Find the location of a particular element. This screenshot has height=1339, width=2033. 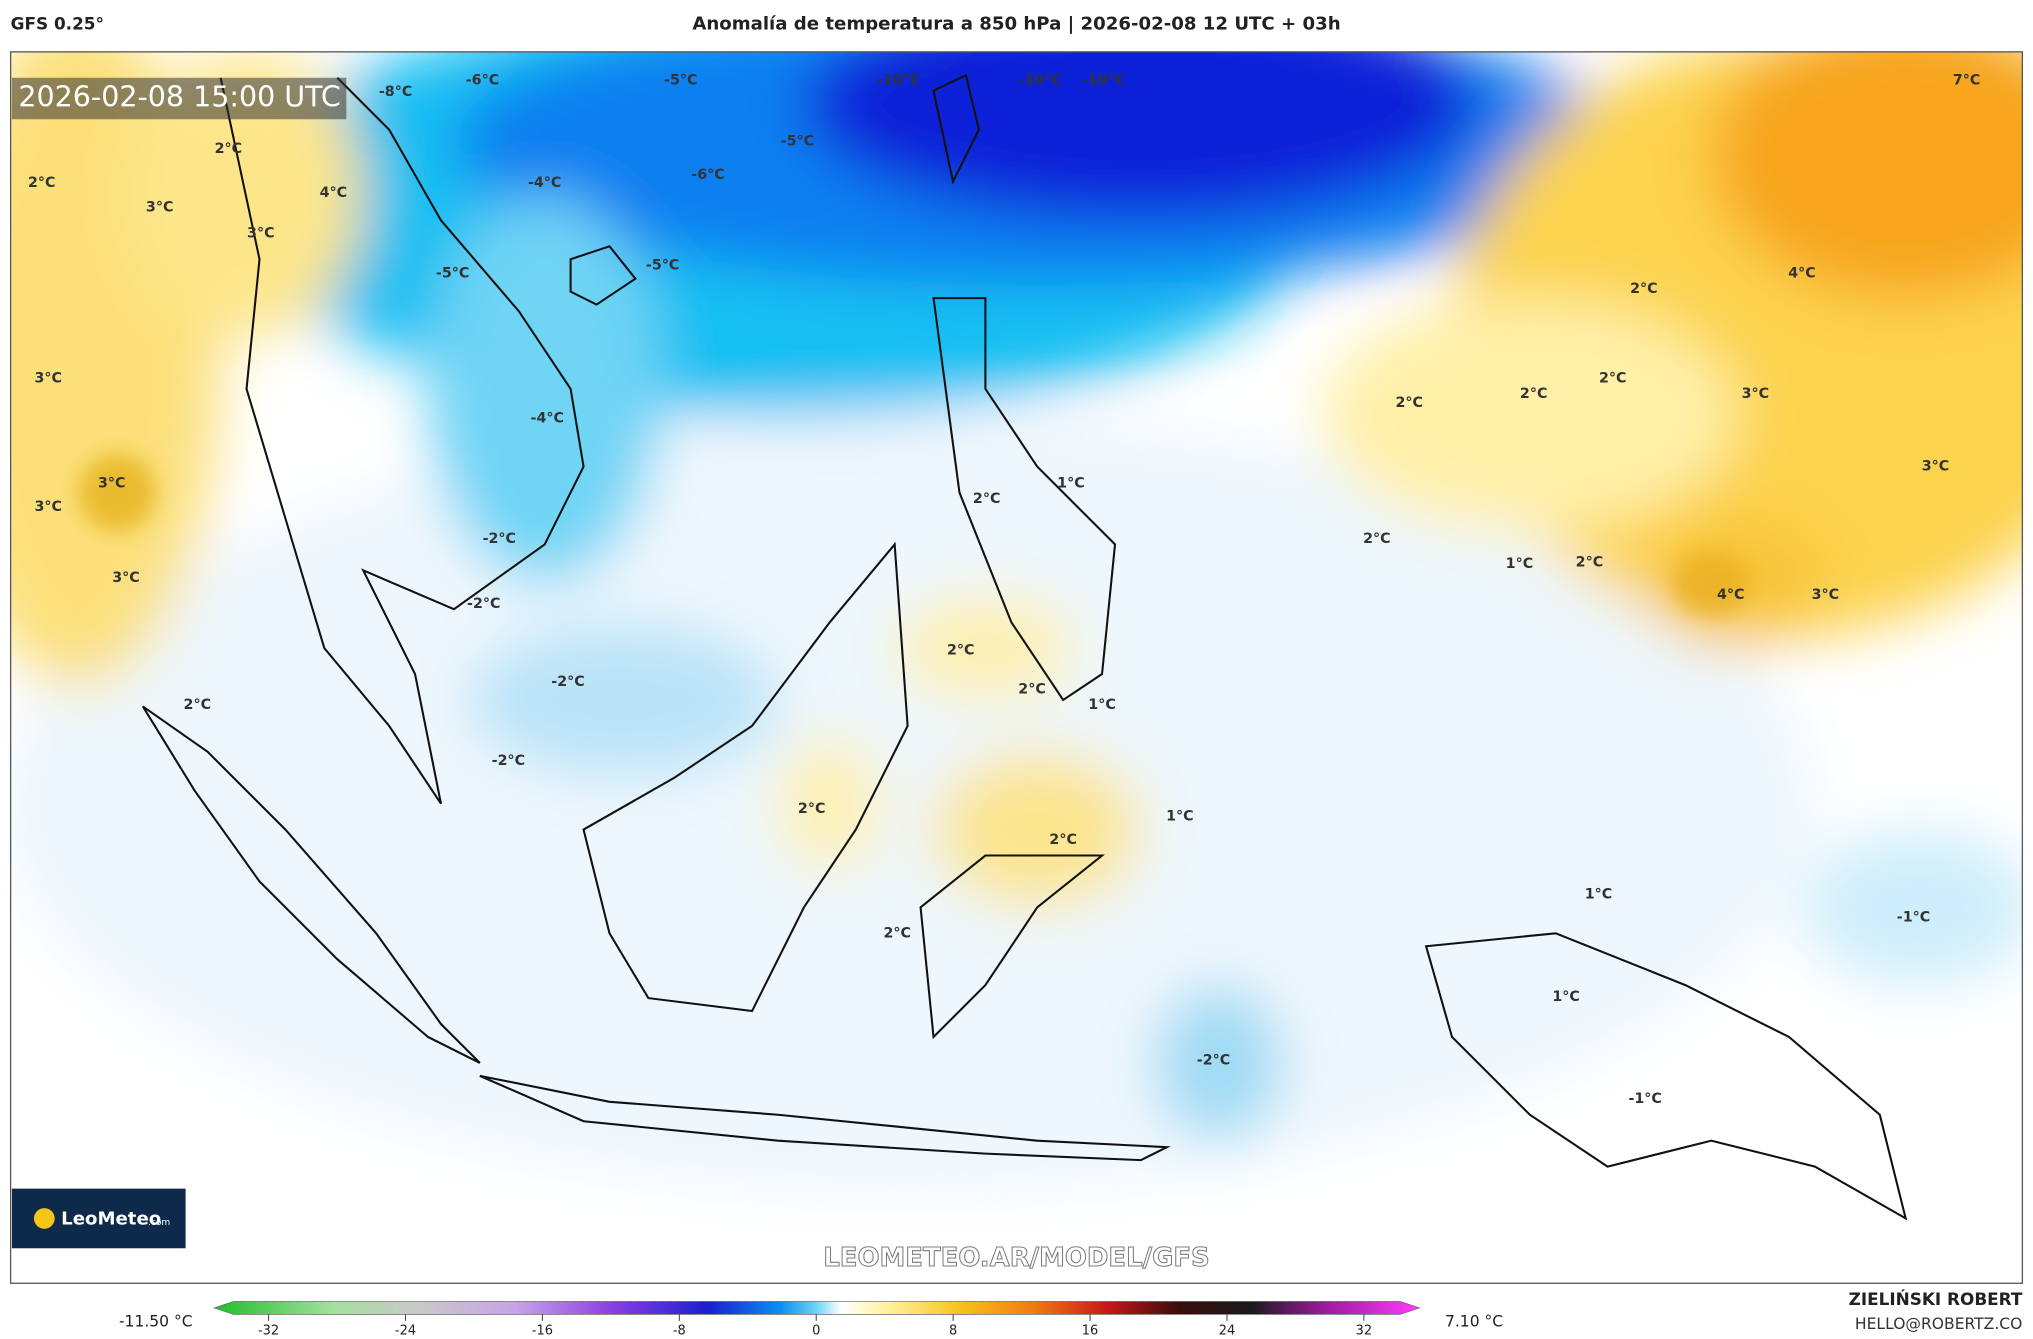

colorbar-tick-label: -16 is located at coordinates (542, 1331).